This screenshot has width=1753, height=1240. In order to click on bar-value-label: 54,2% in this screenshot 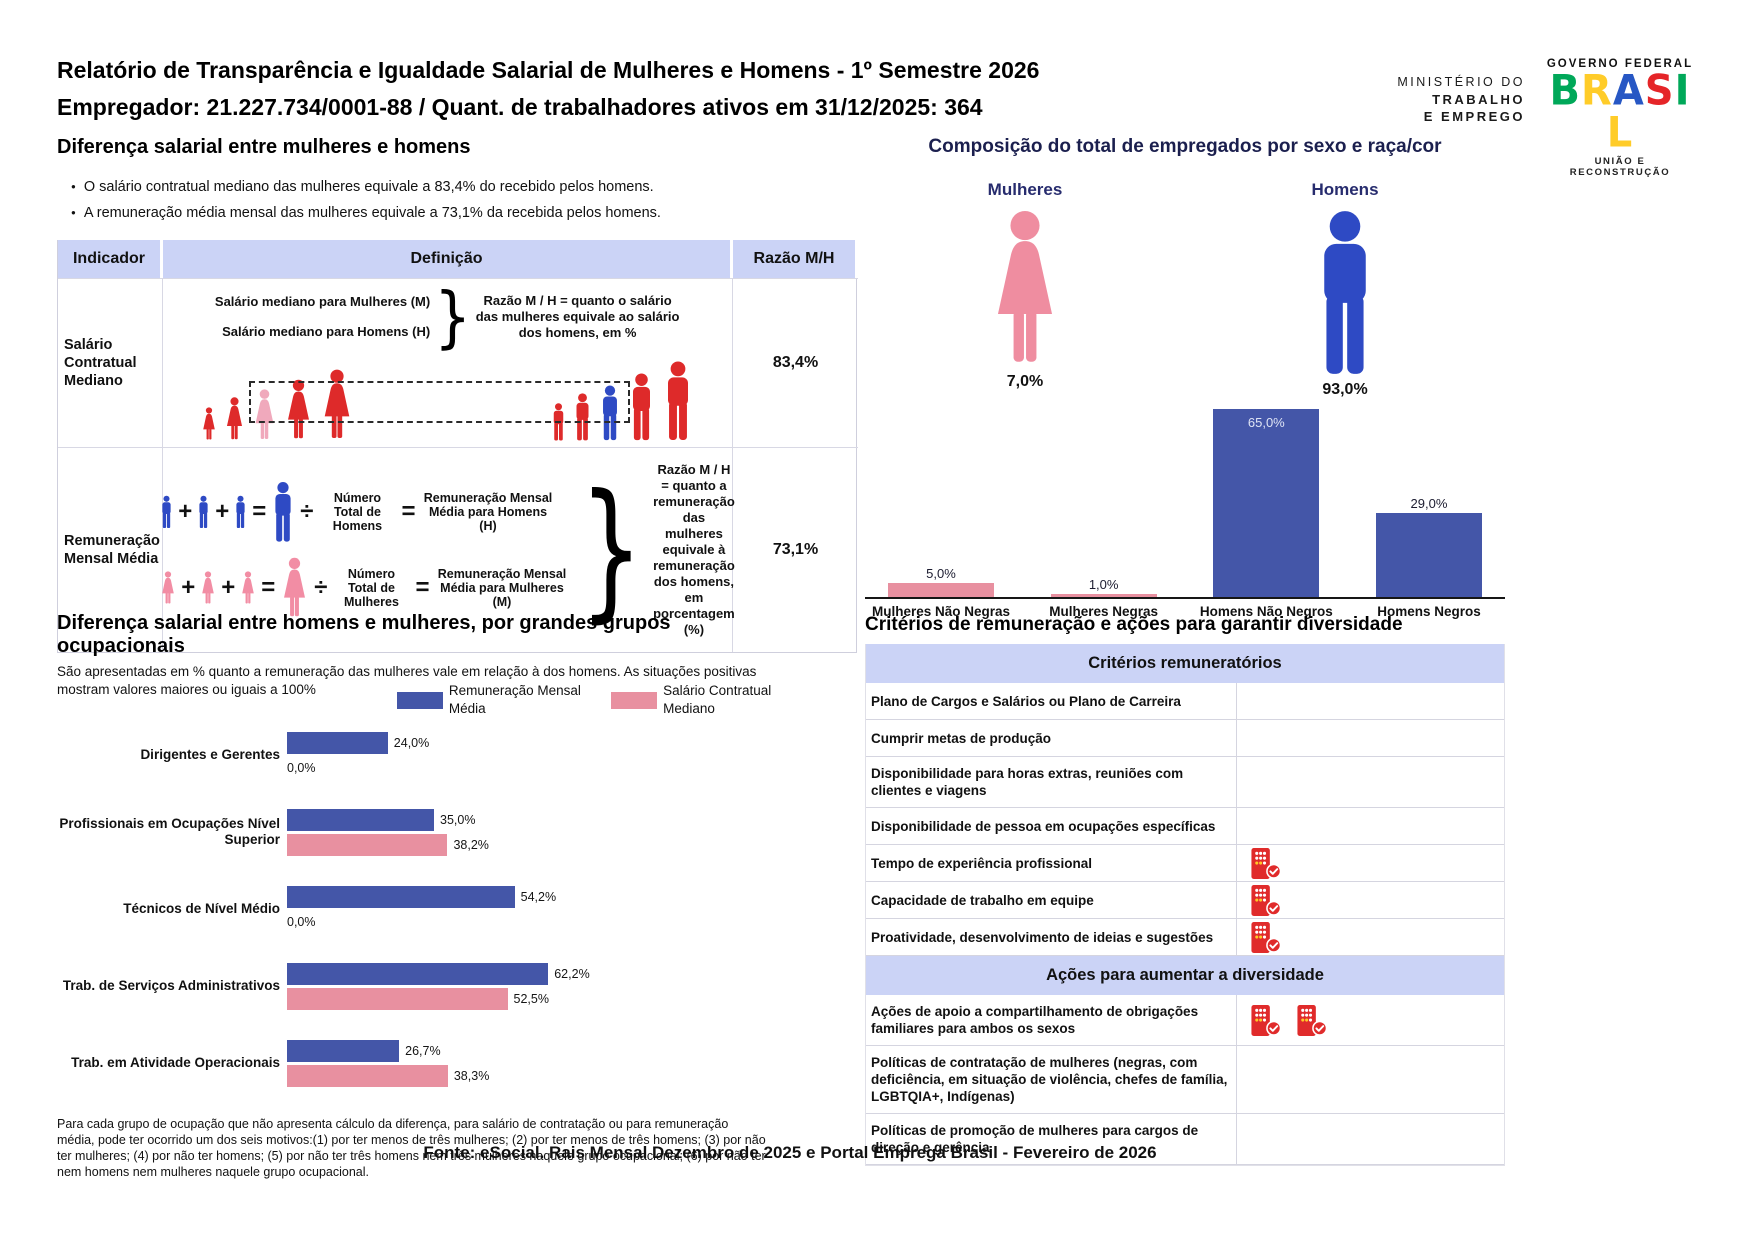, I will do `click(538, 896)`.